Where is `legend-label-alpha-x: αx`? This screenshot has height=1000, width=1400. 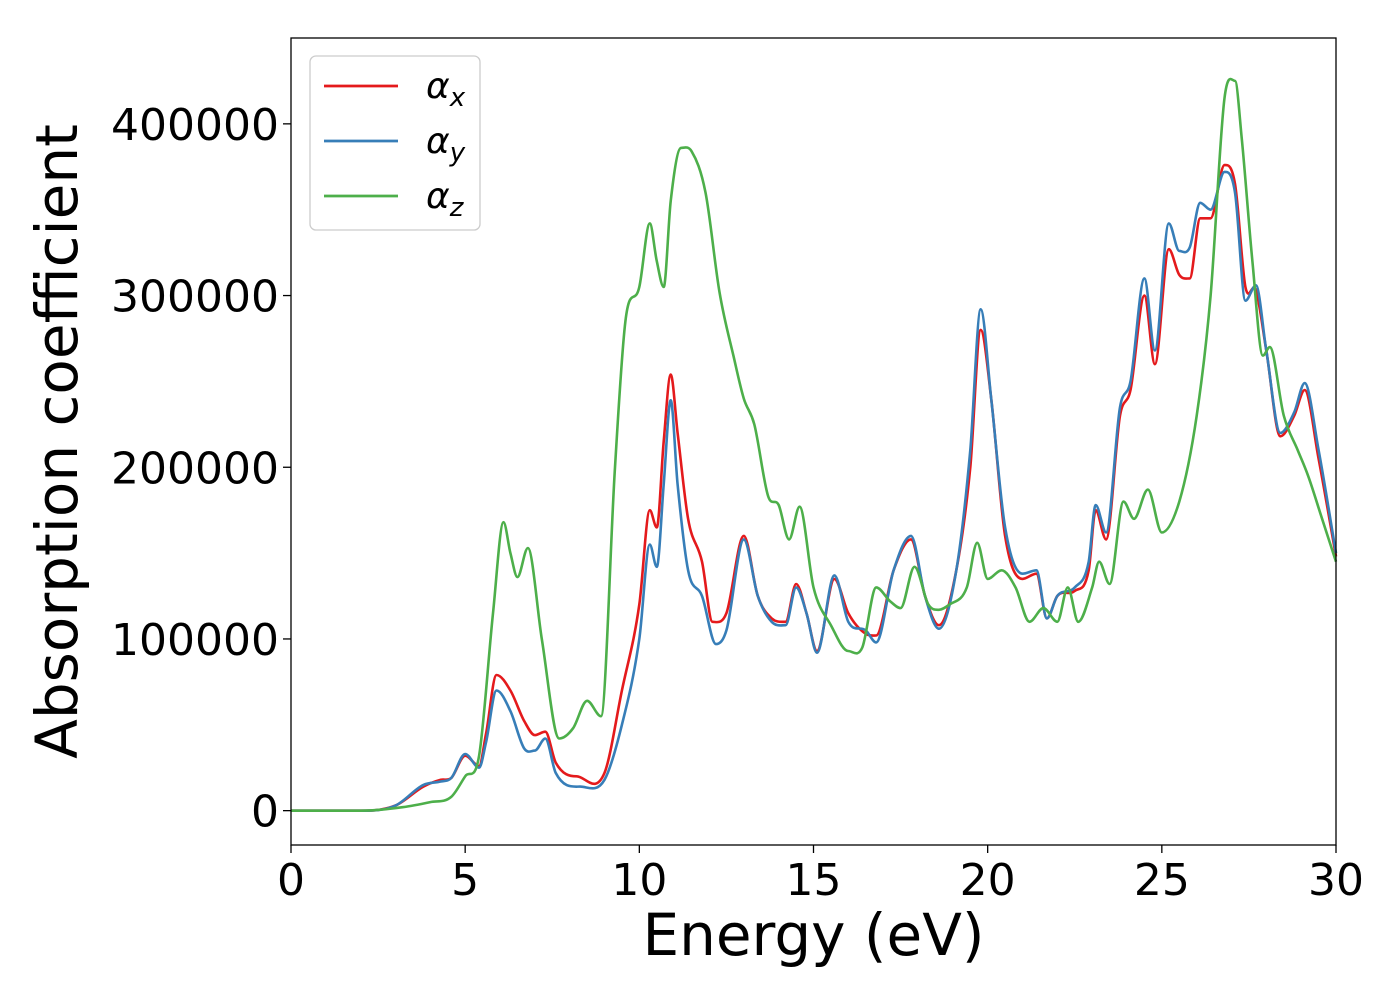
legend-label-alpha-x: αx is located at coordinates (446, 89).